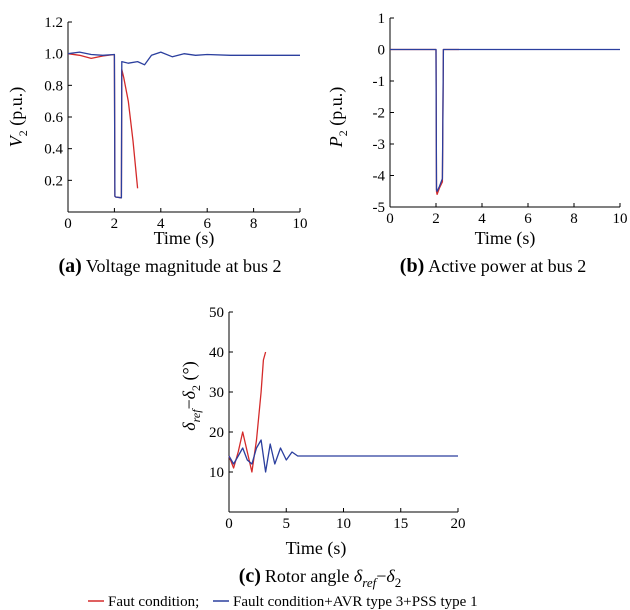 This screenshot has width=630, height=610. Describe the element at coordinates (254, 224) in the screenshot. I see `panel-a-x-tick-label: 8` at that location.